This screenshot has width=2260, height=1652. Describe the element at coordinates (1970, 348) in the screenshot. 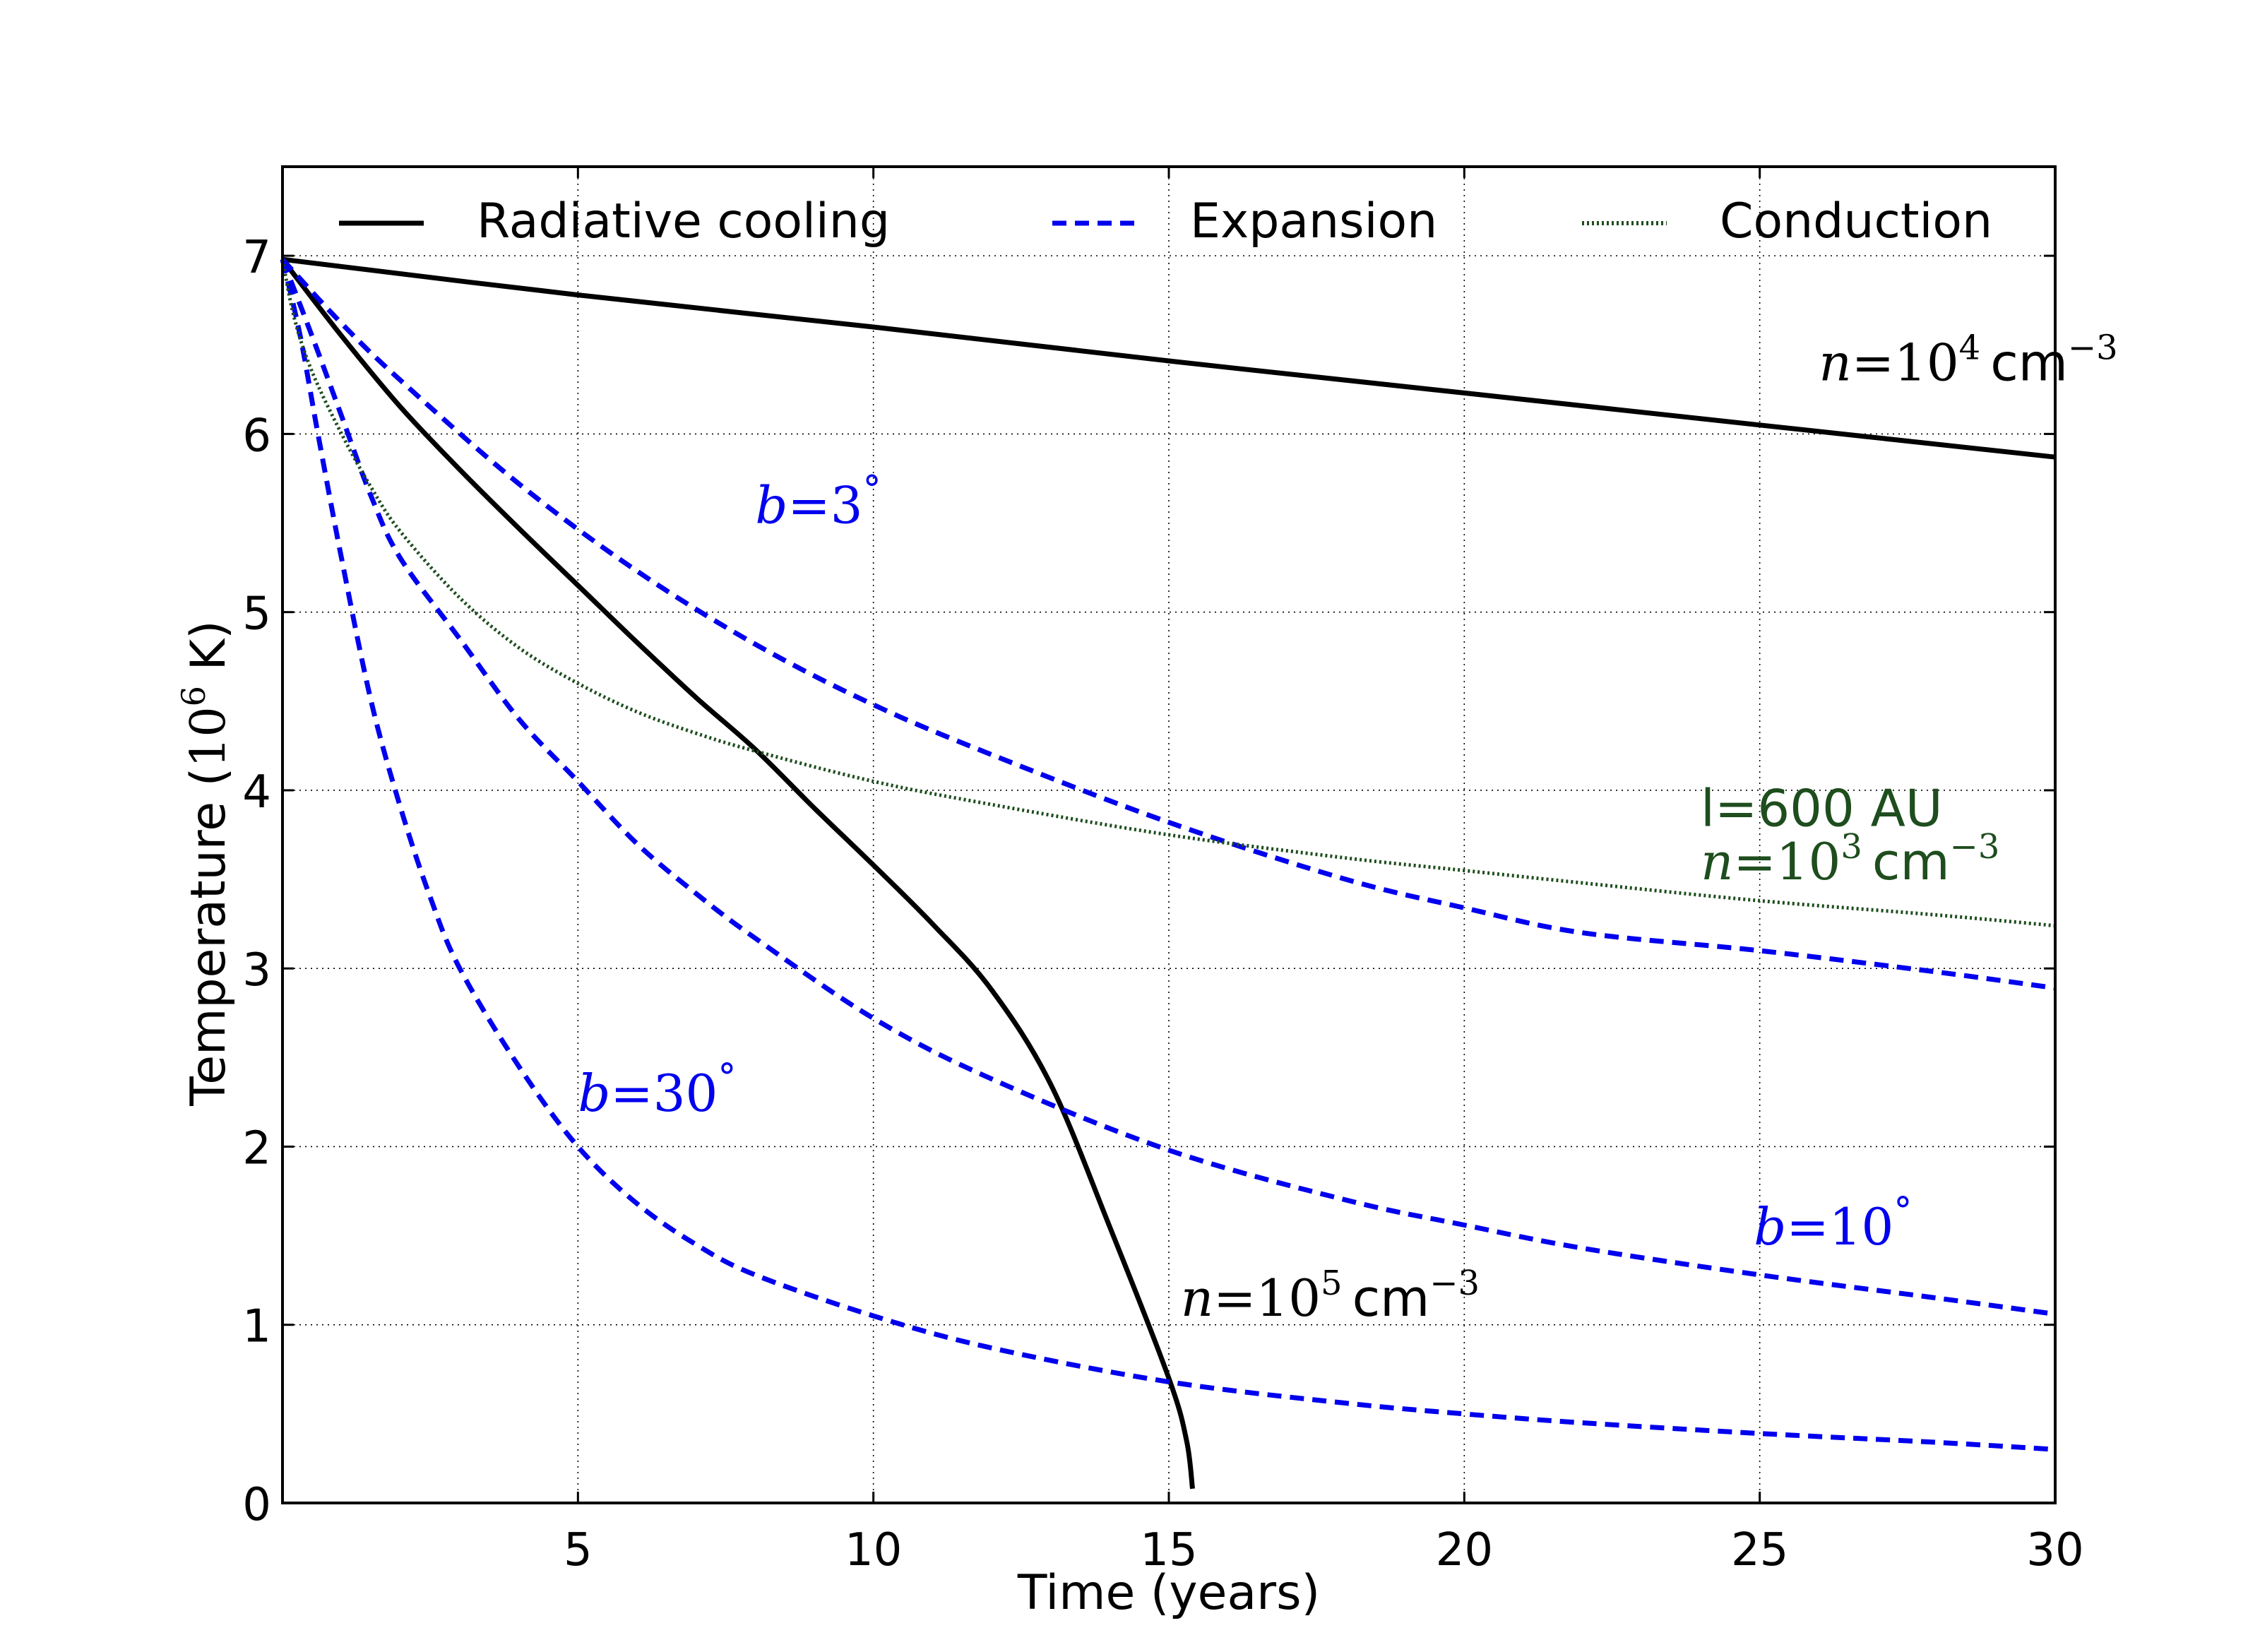

I see `annotation-n1e4-exp: 4` at that location.